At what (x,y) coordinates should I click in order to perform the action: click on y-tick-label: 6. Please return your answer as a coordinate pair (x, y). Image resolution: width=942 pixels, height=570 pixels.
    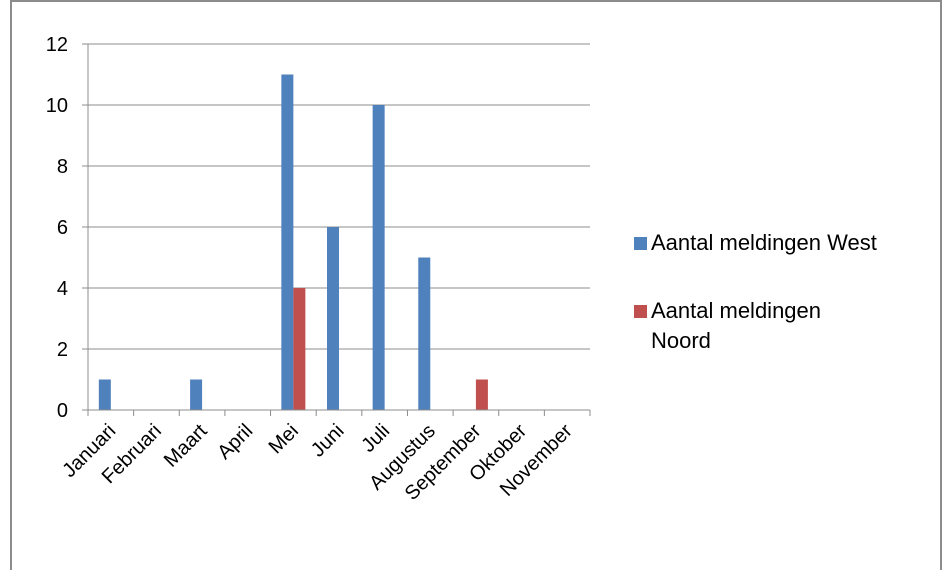
    Looking at the image, I should click on (62, 228).